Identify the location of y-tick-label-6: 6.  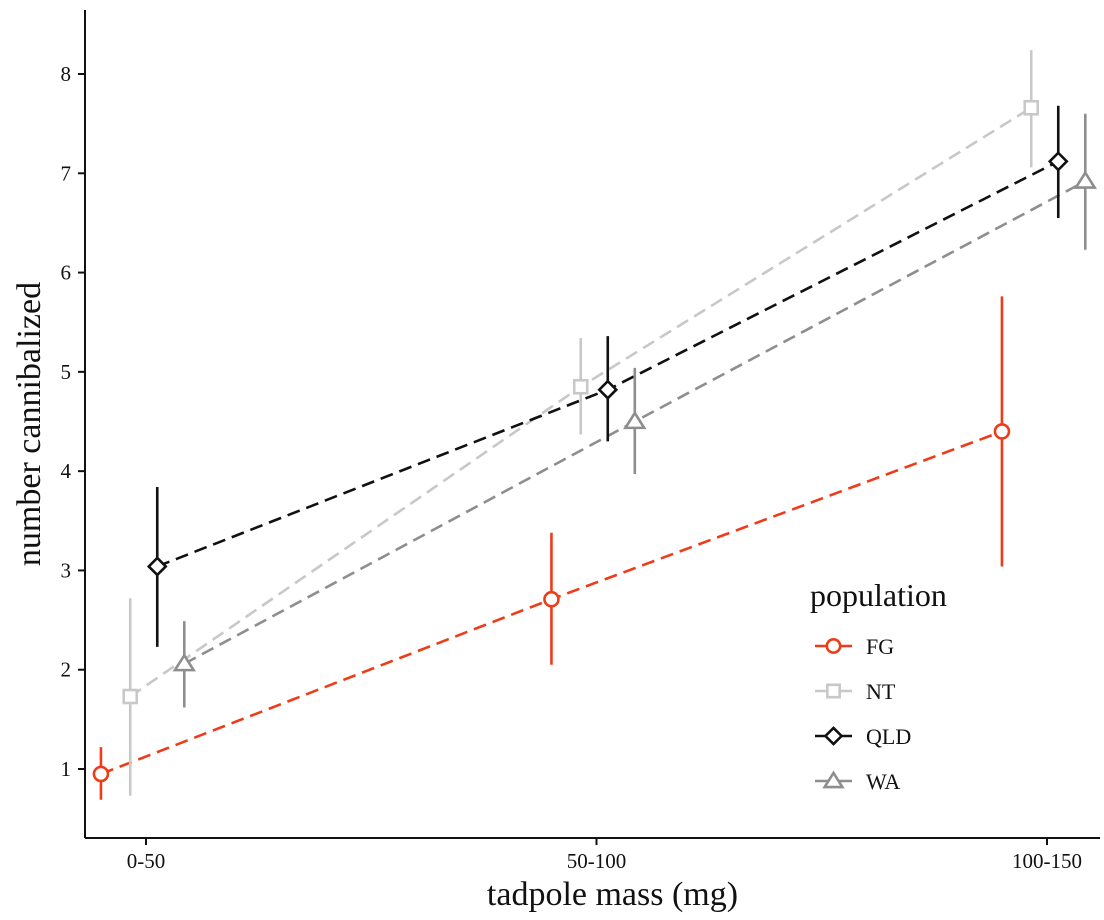
(66, 273).